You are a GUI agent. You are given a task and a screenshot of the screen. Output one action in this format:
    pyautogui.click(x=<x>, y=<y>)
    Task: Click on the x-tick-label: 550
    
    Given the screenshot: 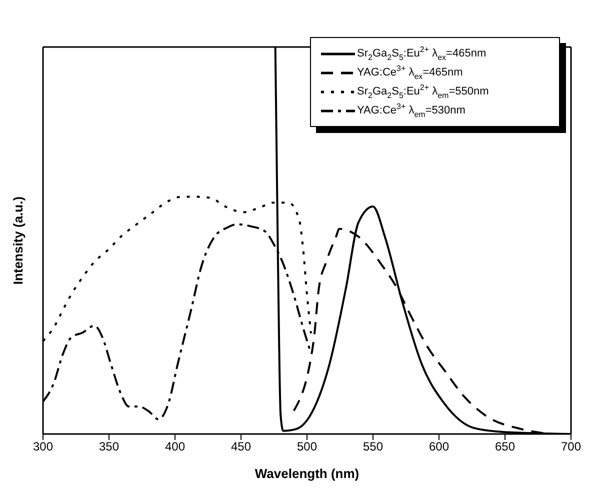 What is the action you would take?
    pyautogui.click(x=373, y=447)
    